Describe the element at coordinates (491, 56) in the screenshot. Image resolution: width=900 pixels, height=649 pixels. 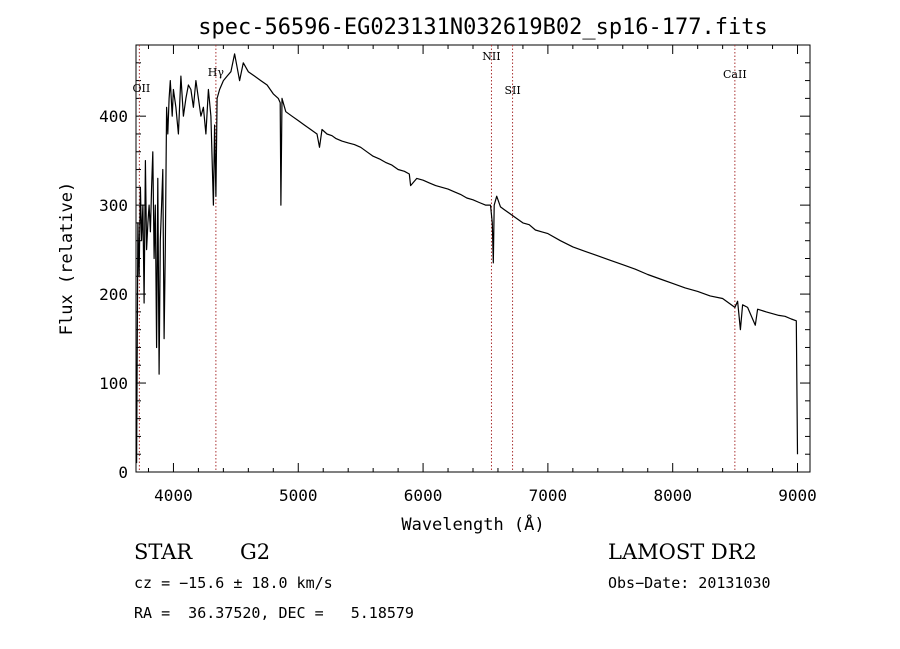
I see `line-marker-label: NII` at that location.